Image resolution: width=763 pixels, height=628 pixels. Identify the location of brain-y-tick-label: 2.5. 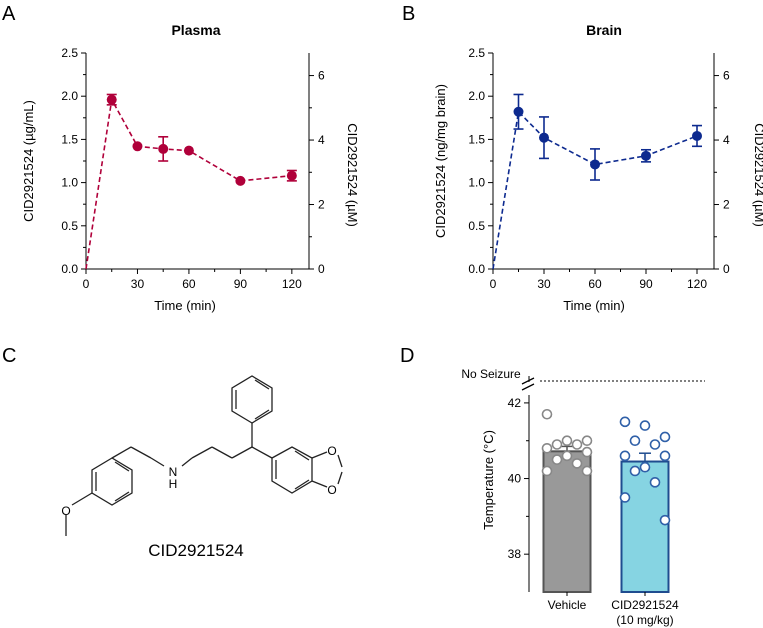
(476, 53).